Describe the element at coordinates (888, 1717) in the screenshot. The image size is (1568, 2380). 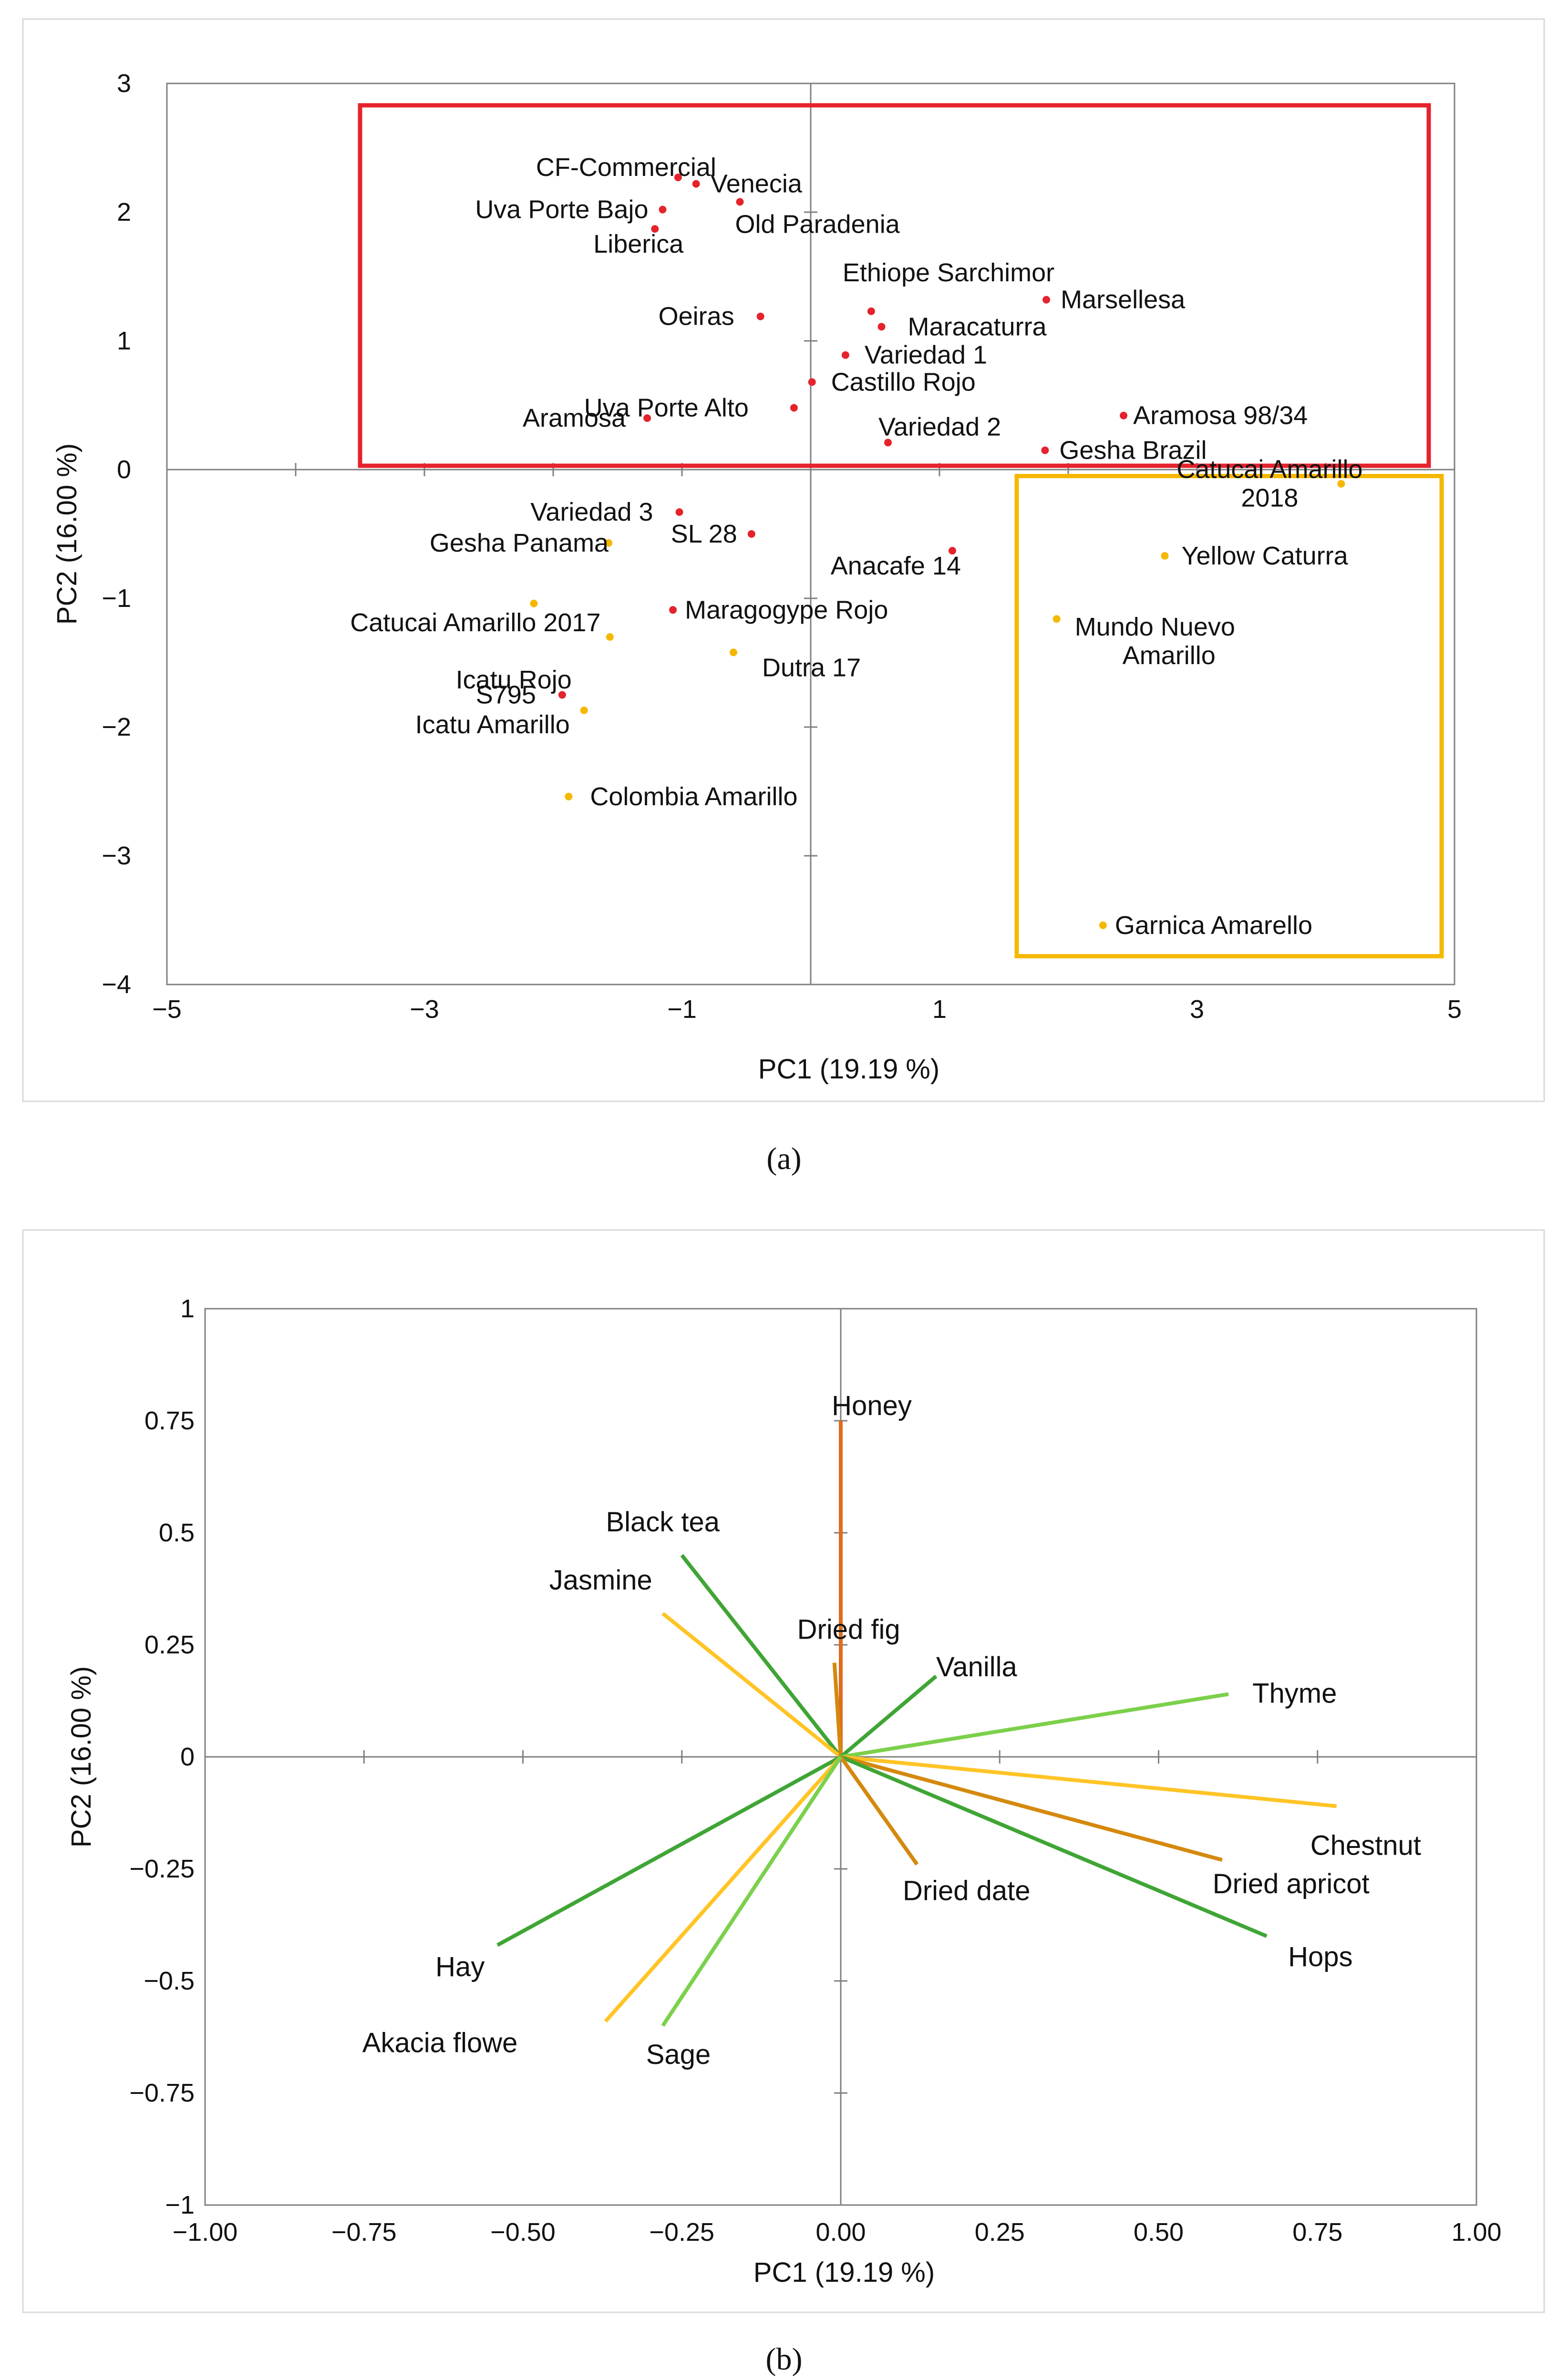
I see `vector-vanilla` at that location.